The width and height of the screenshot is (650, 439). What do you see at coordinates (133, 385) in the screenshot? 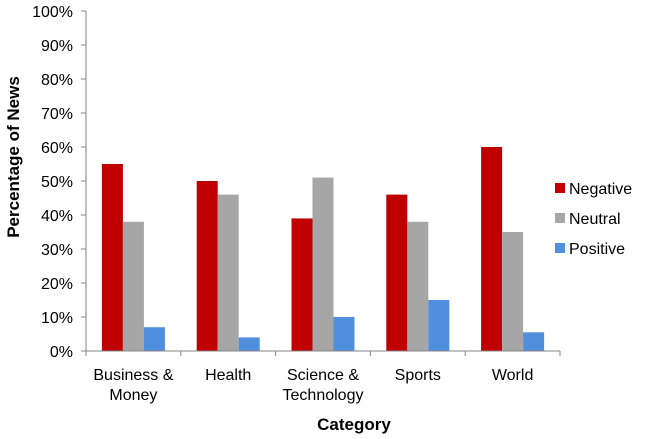
I see `x-tick-label: Business & Money` at bounding box center [133, 385].